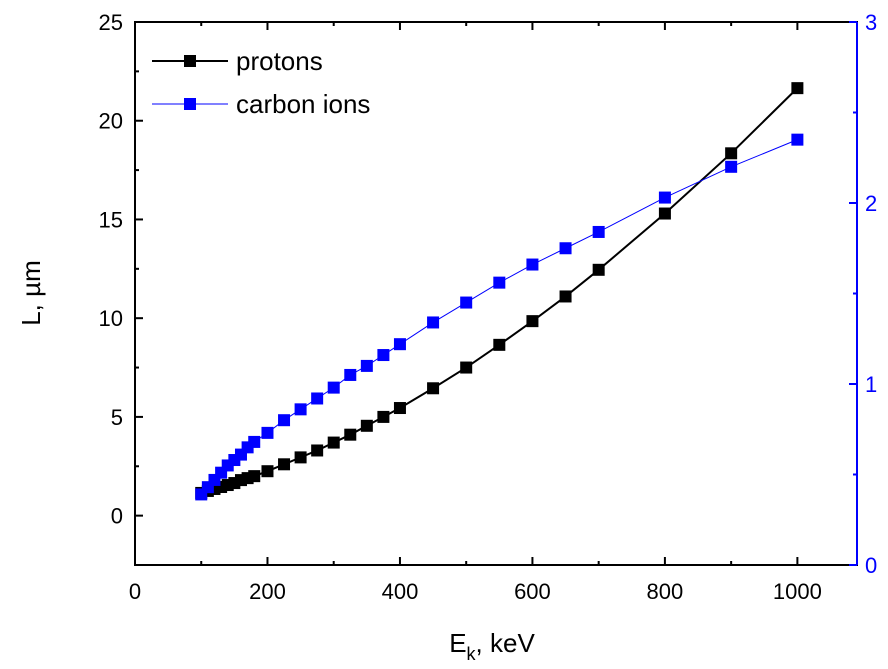 This screenshot has height=669, width=888. I want to click on y2-tick-label: 2, so click(871, 203).